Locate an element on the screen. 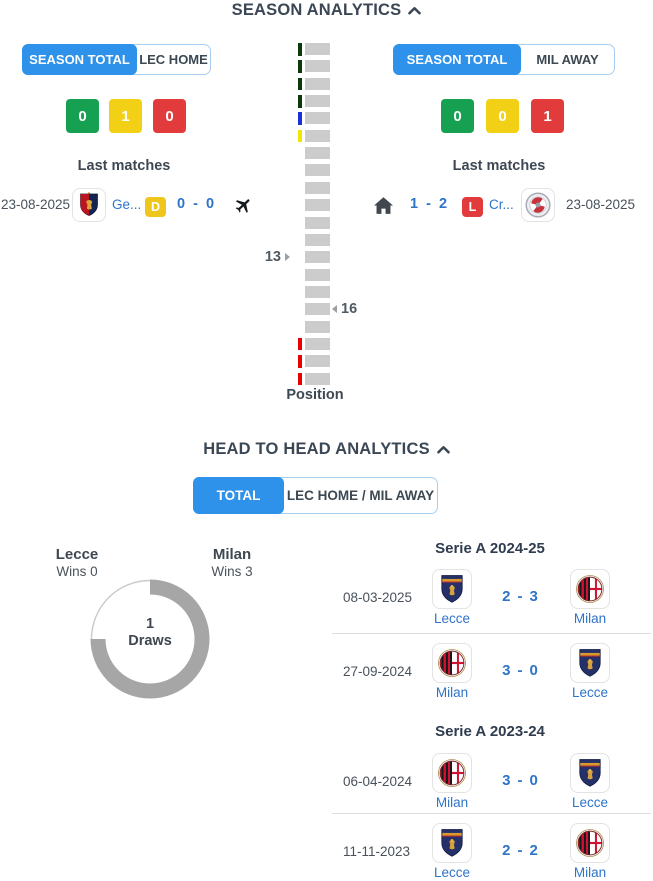 This screenshot has height=881, width=653. result-badge-draw: D is located at coordinates (155, 207).